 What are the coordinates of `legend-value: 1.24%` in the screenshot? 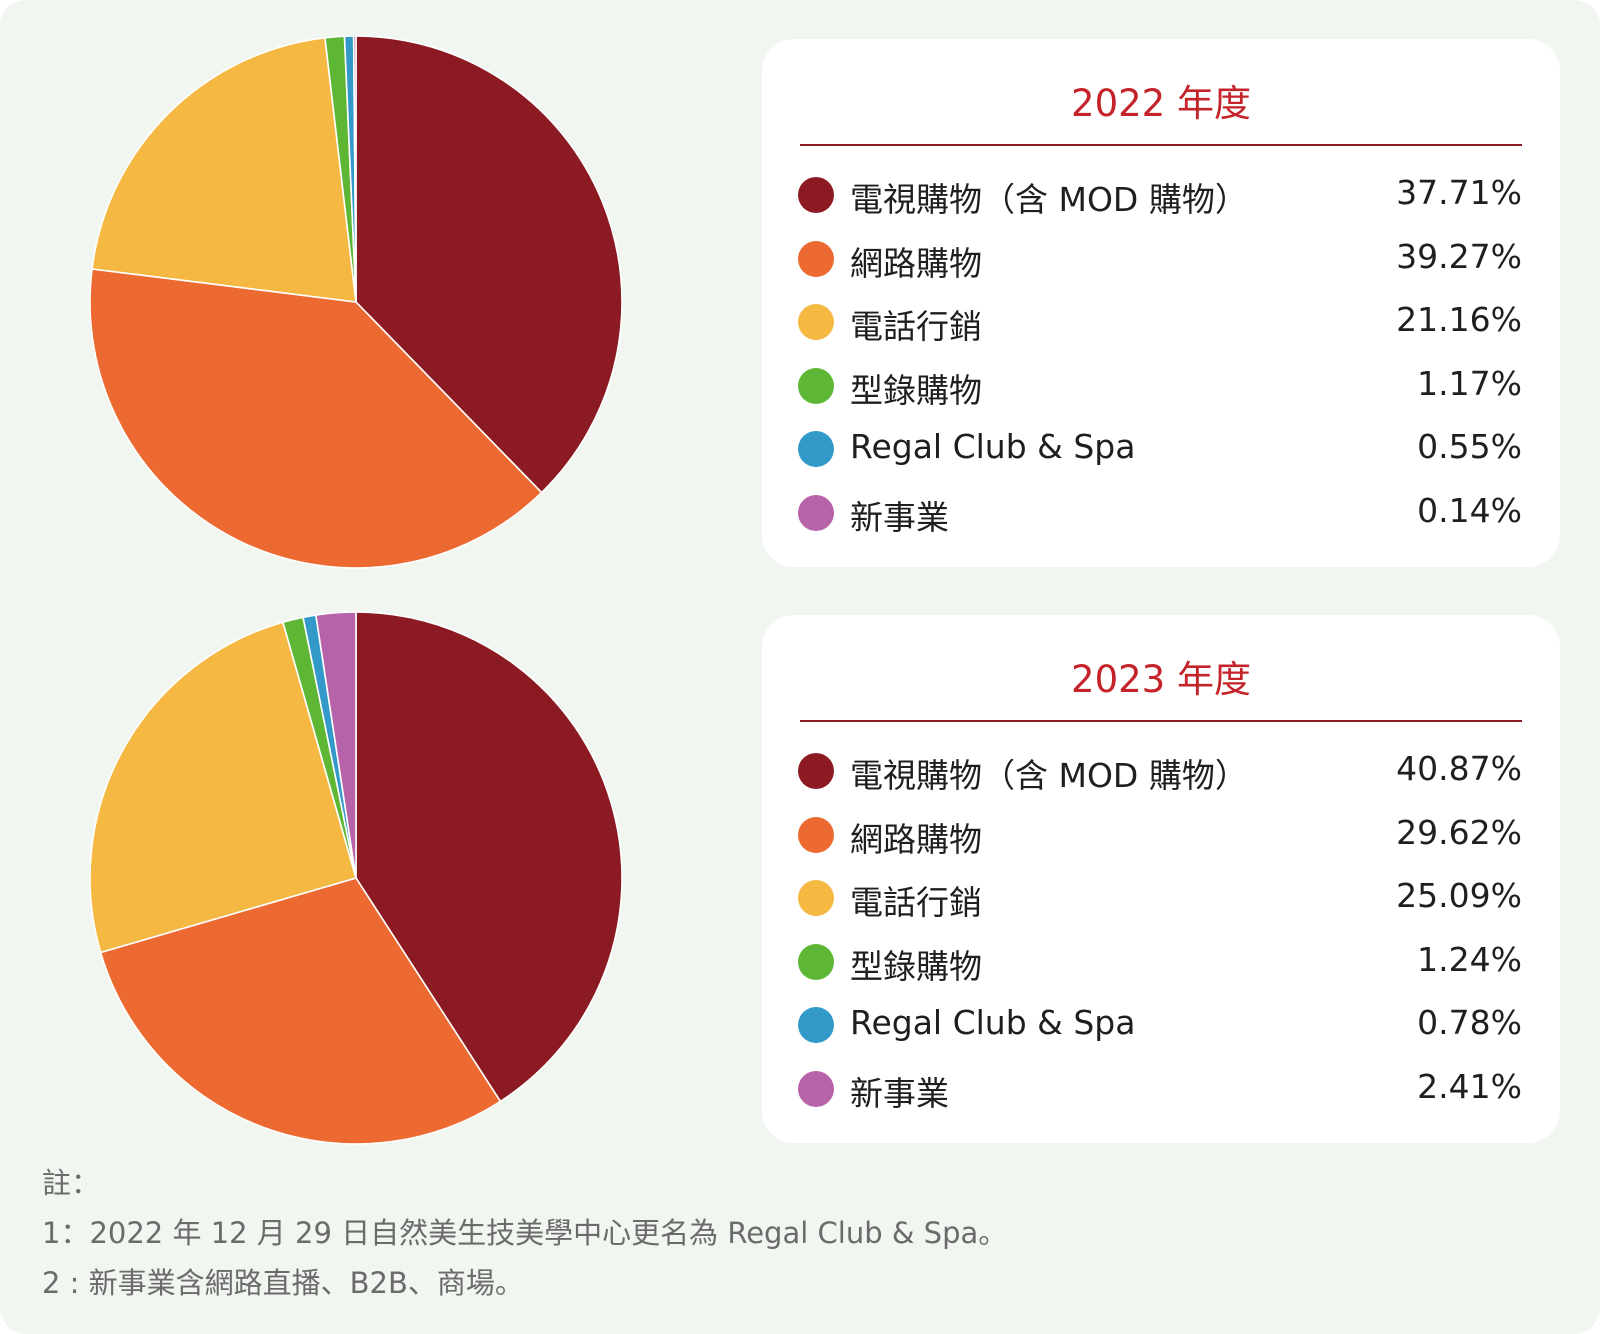 It's located at (1469, 959).